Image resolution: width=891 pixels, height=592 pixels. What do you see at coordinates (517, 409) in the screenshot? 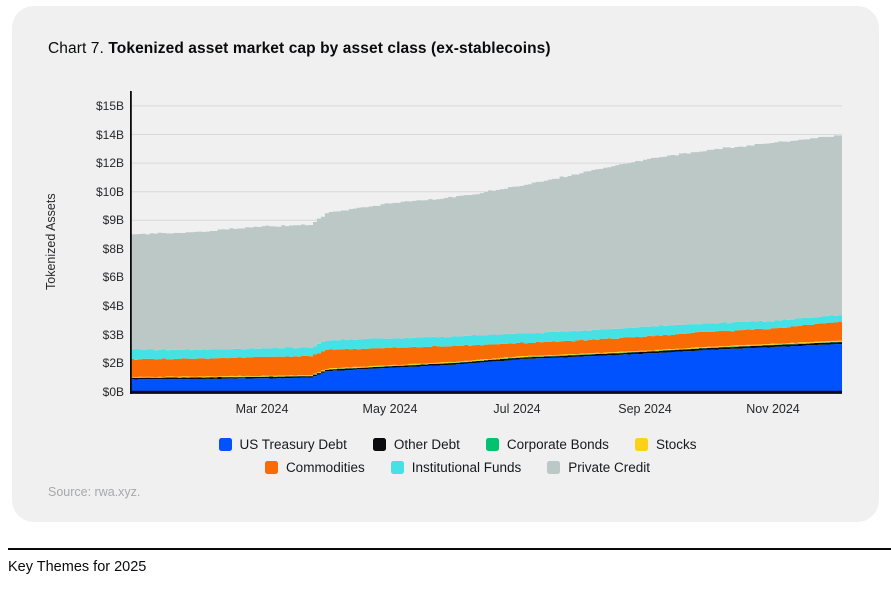
I see `x-tick-label: Jul 2024` at bounding box center [517, 409].